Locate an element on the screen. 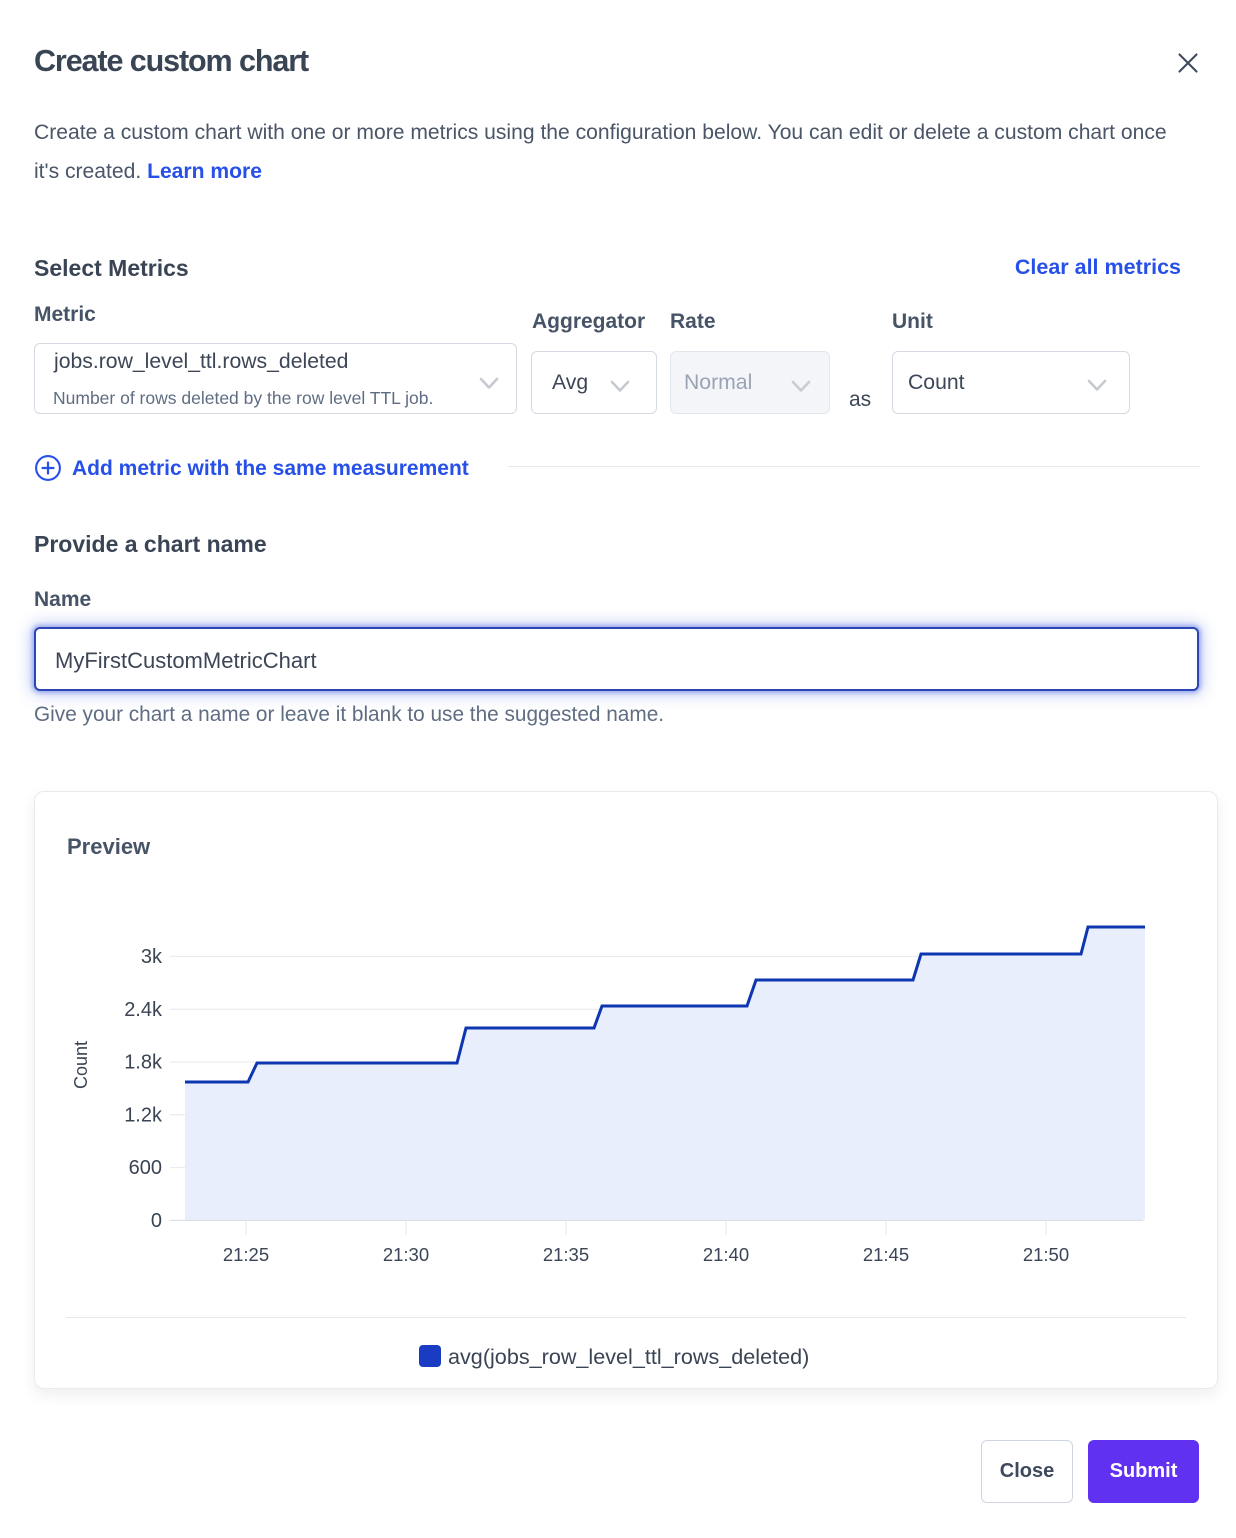 The height and width of the screenshot is (1538, 1236). svg-text: 21:30 is located at coordinates (406, 1254).